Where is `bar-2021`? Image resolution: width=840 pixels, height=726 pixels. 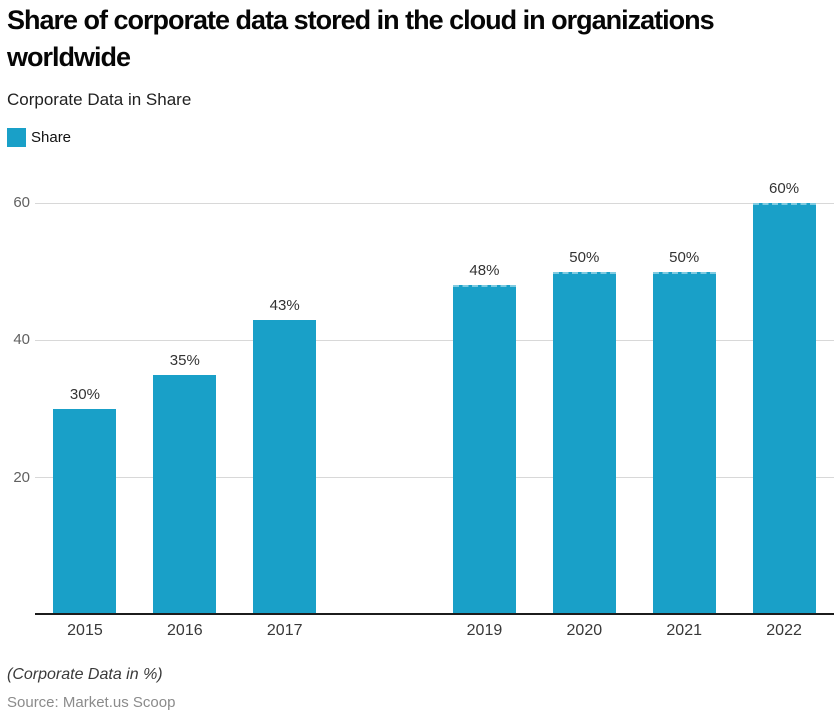 bar-2021 is located at coordinates (684, 443).